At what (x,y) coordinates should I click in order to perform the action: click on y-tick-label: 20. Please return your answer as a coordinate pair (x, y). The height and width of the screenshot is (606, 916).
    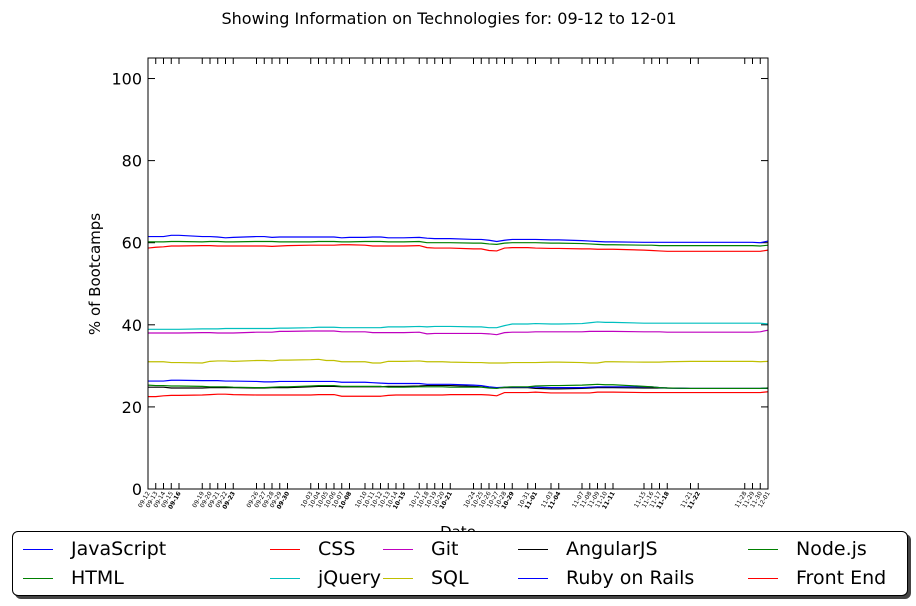
    Looking at the image, I should click on (132, 407).